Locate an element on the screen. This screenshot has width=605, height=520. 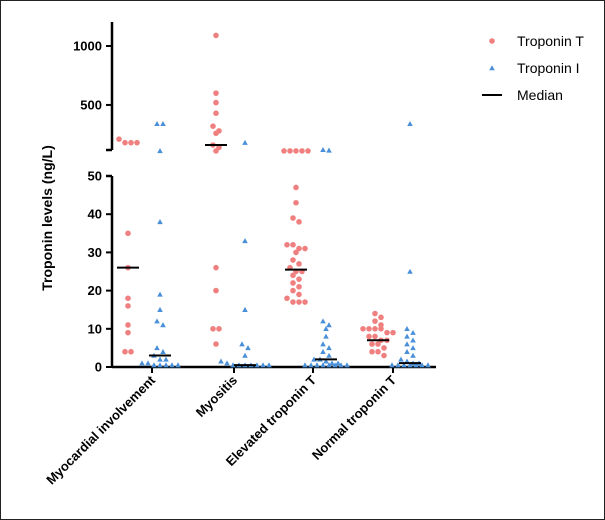
y-tick-label: 20 is located at coordinates (95, 290).